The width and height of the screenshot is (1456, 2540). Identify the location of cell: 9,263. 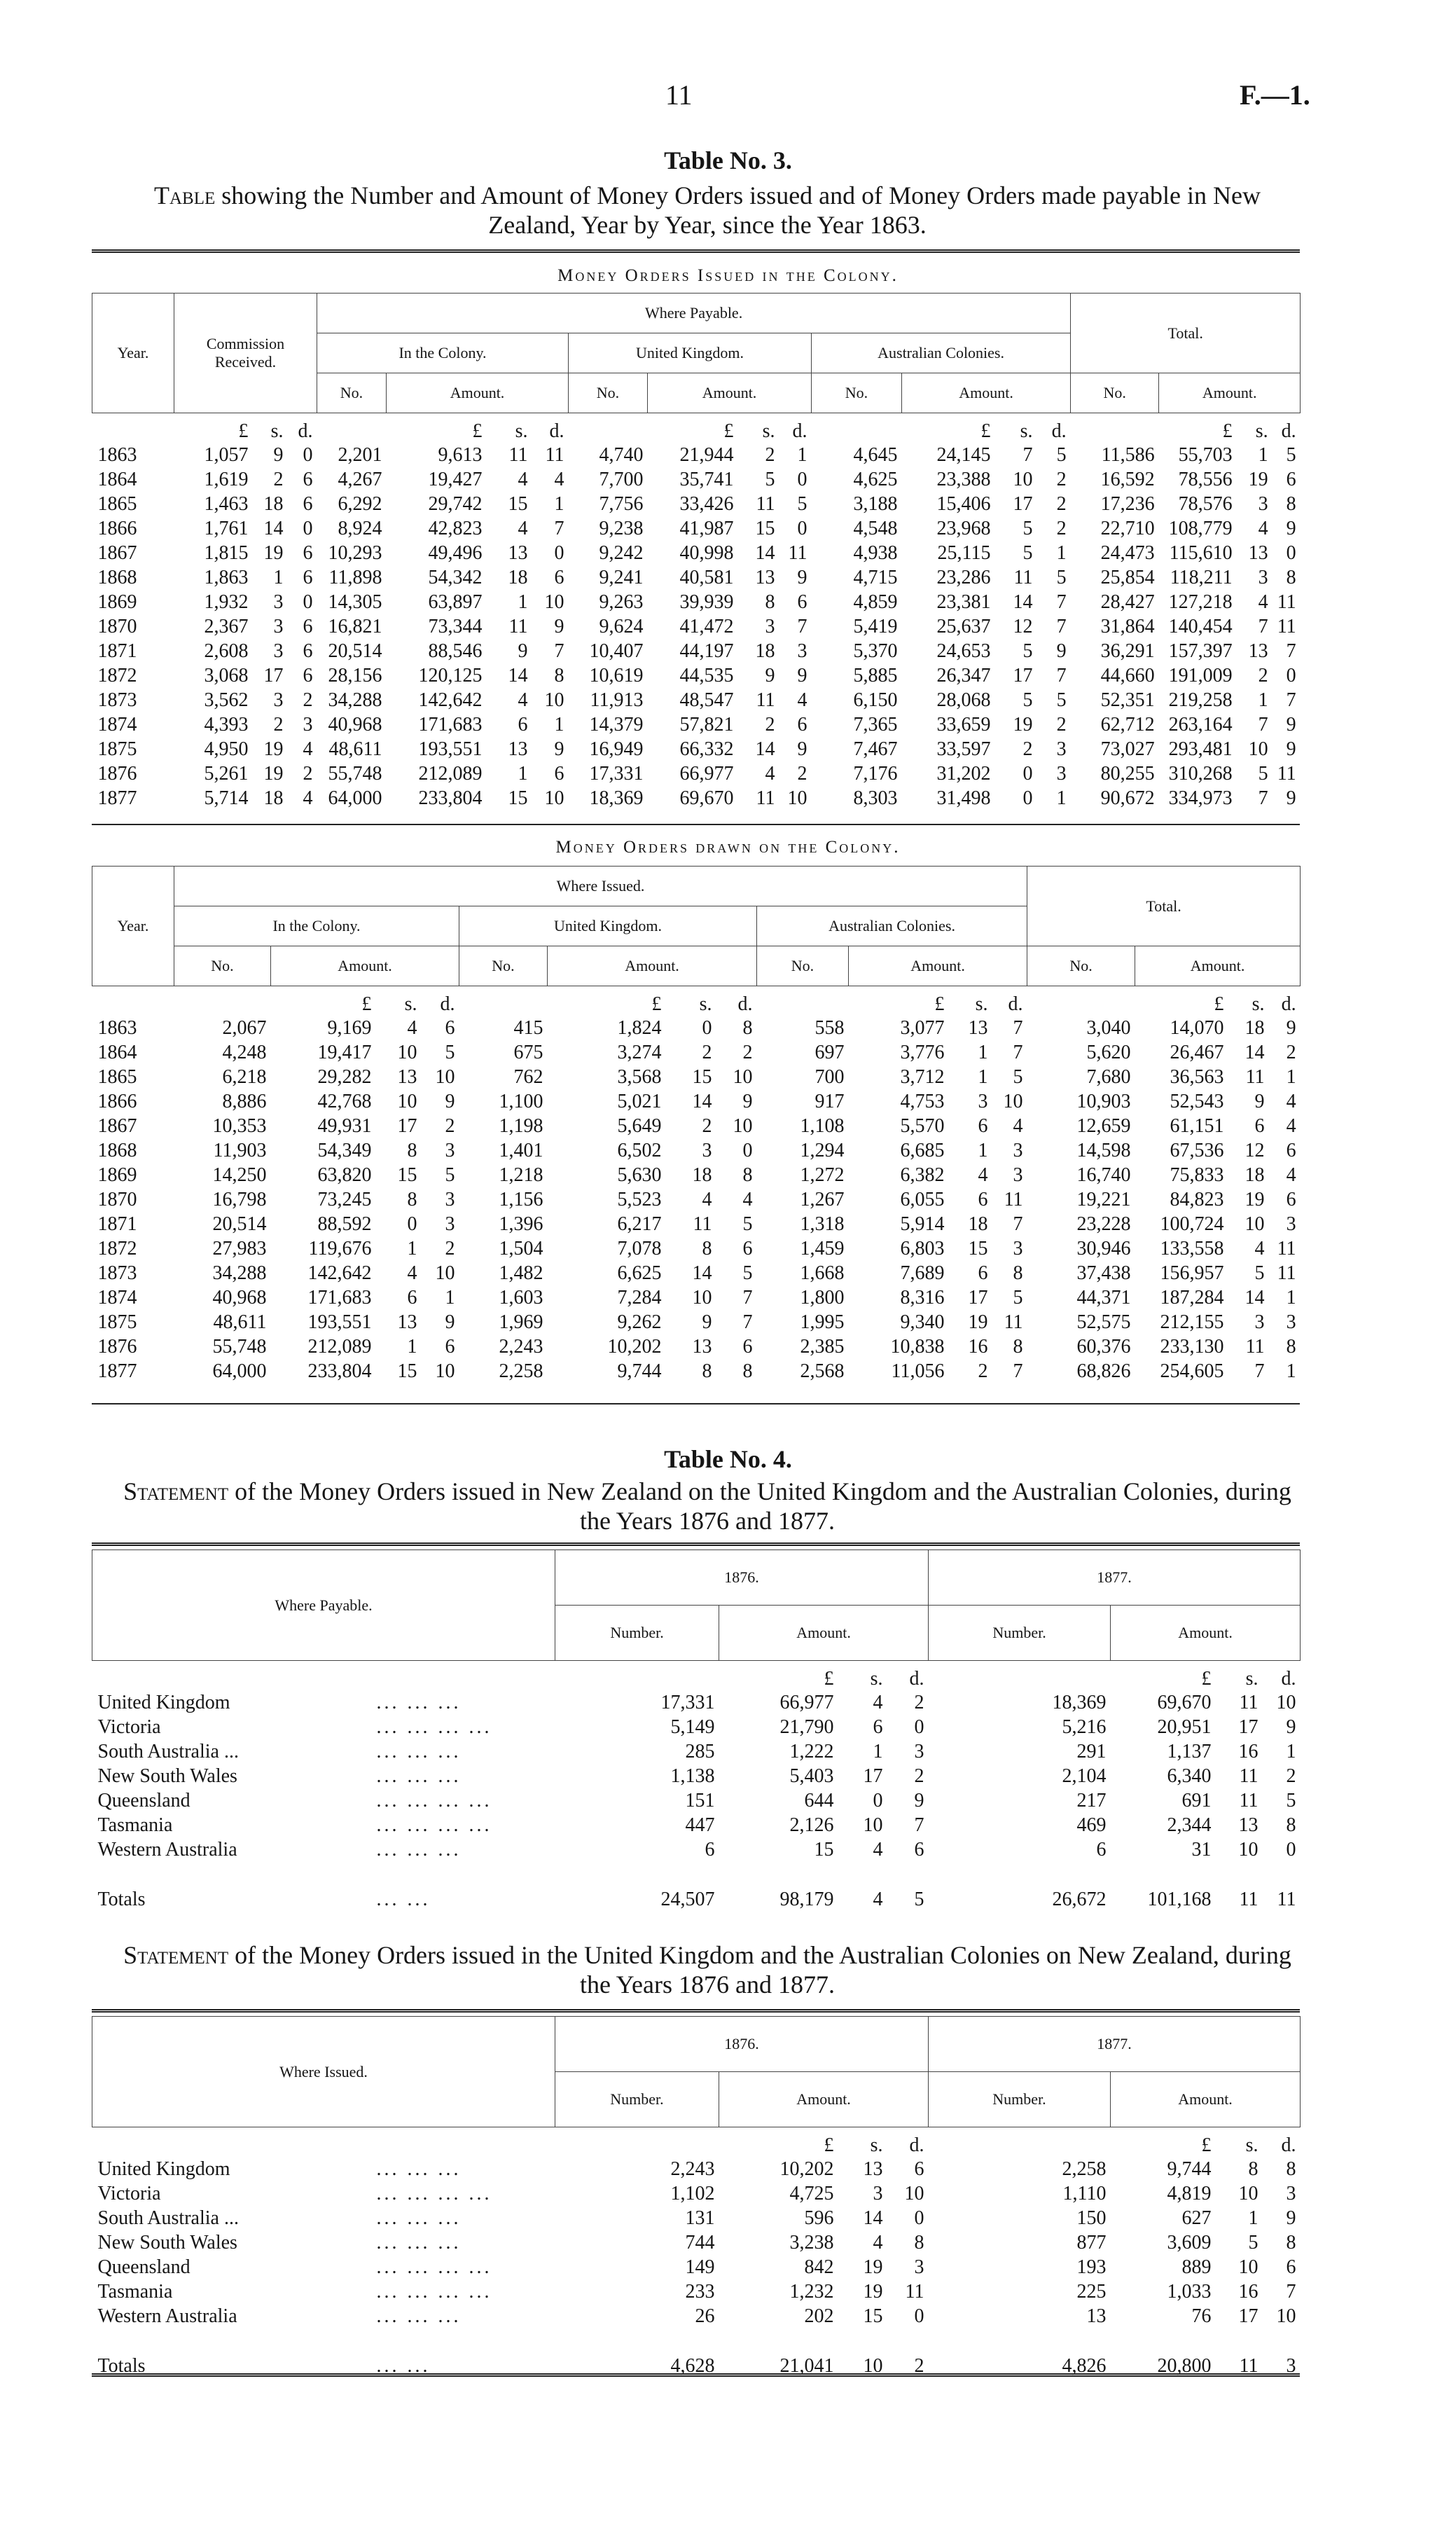
(621, 602).